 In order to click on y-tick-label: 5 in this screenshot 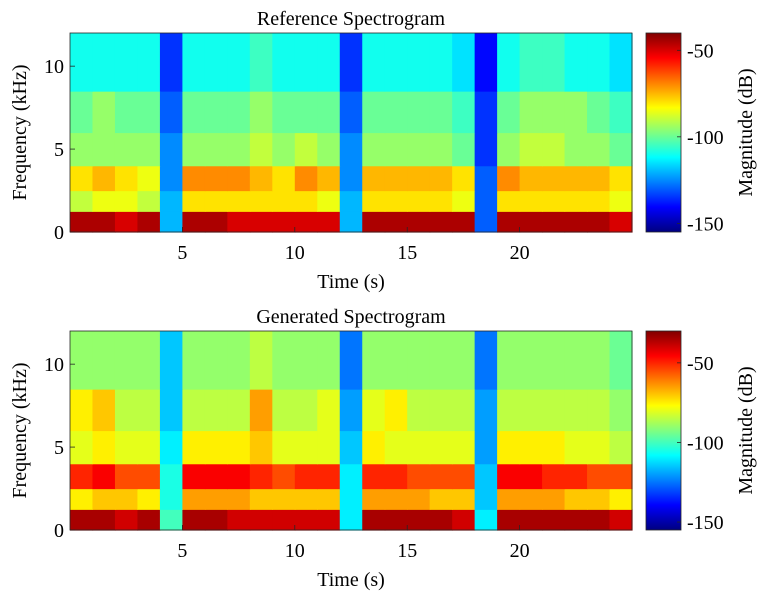, I will do `click(59, 150)`.